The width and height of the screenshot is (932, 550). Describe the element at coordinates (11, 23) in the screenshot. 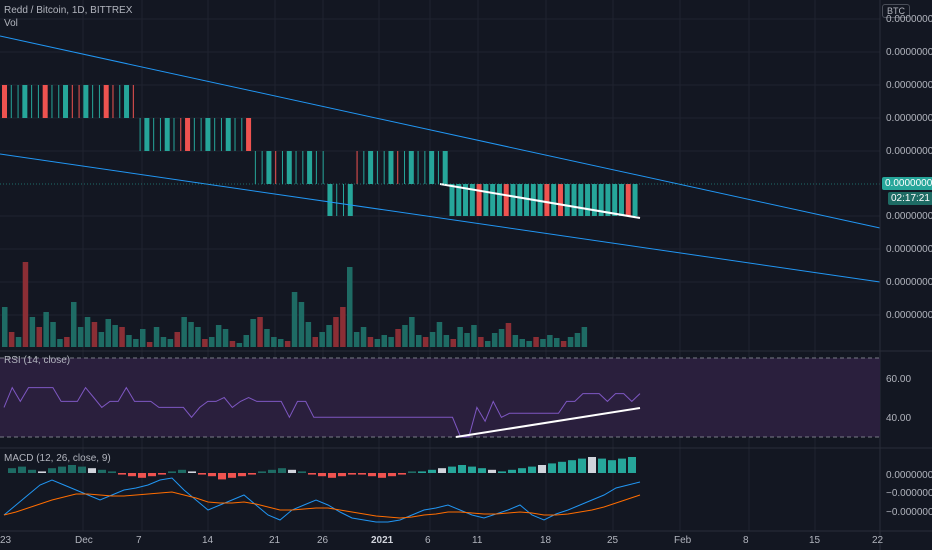

I see `volume-legend: Vol` at that location.